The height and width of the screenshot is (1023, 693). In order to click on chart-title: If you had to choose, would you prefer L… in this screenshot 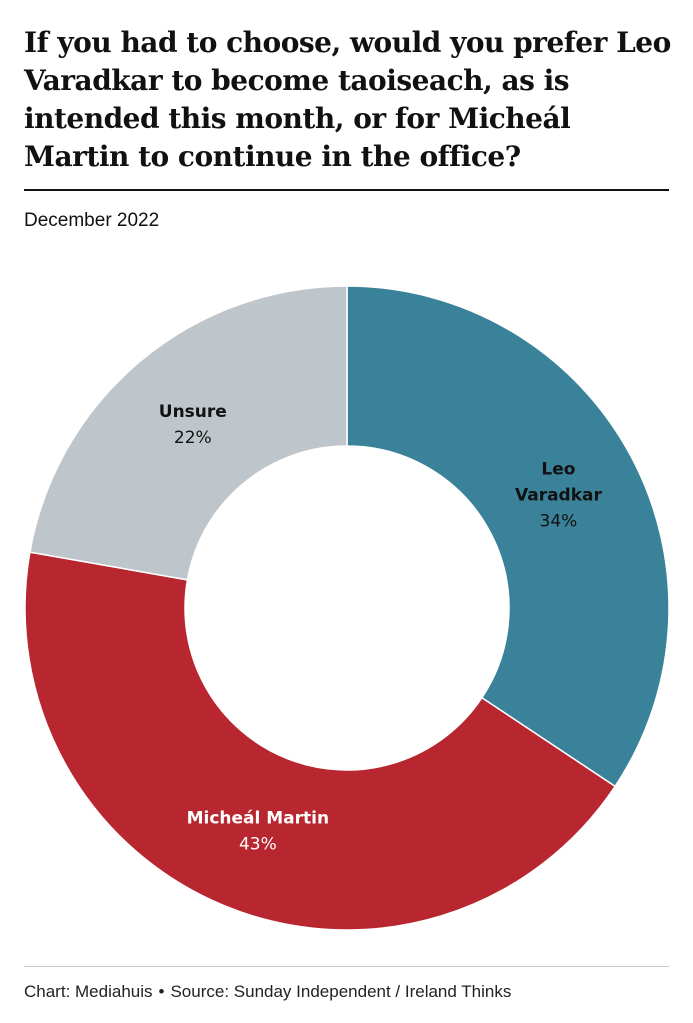, I will do `click(347, 99)`.